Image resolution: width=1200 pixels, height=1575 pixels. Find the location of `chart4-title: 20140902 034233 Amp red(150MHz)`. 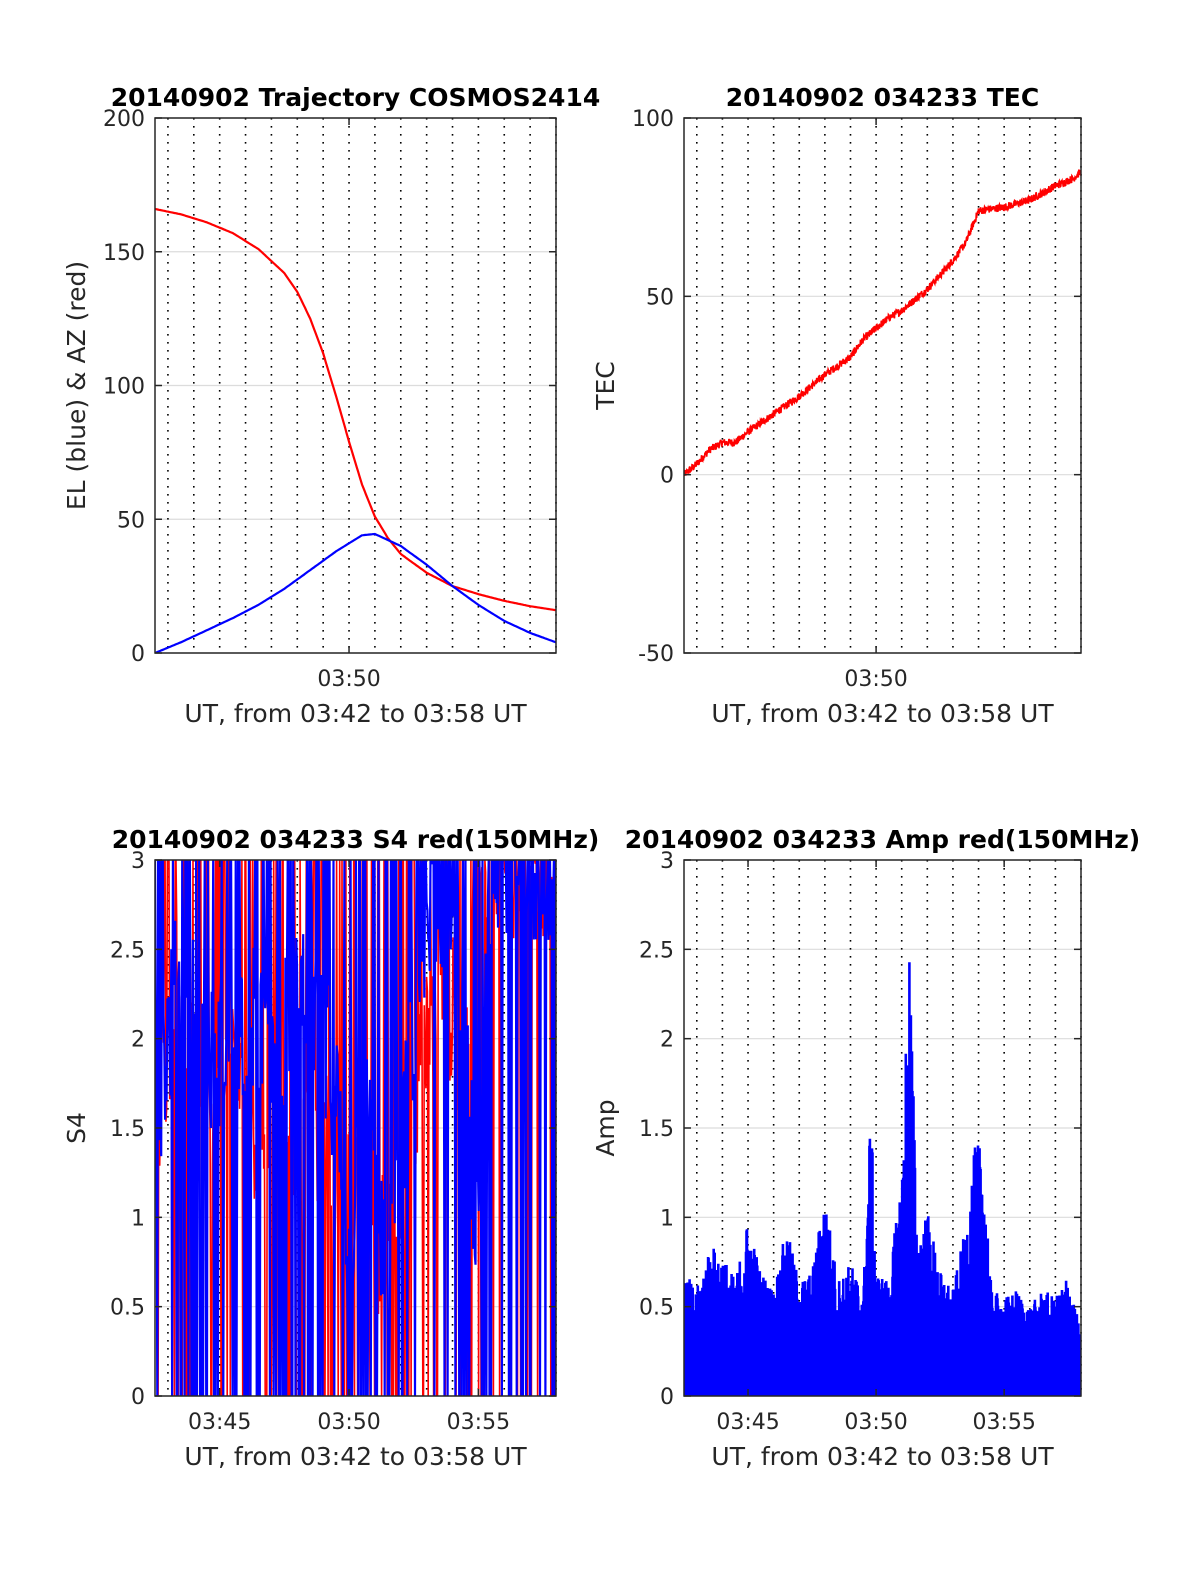

chart4-title: 20140902 034233 Amp red(150MHz) is located at coordinates (883, 839).